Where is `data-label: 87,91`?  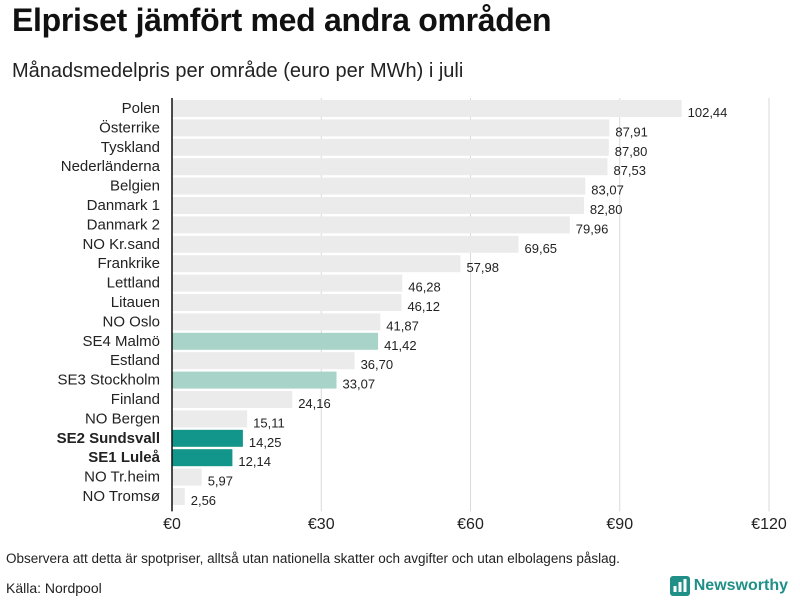 data-label: 87,91 is located at coordinates (631, 131).